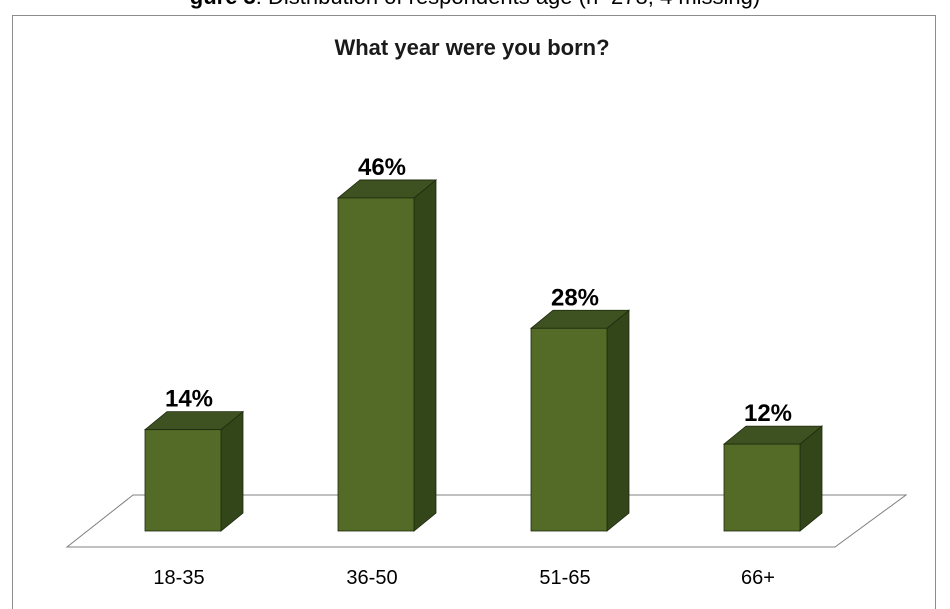 This screenshot has width=950, height=609. What do you see at coordinates (371, 578) in the screenshot?
I see `x-tick-label-36-50: 36-50` at bounding box center [371, 578].